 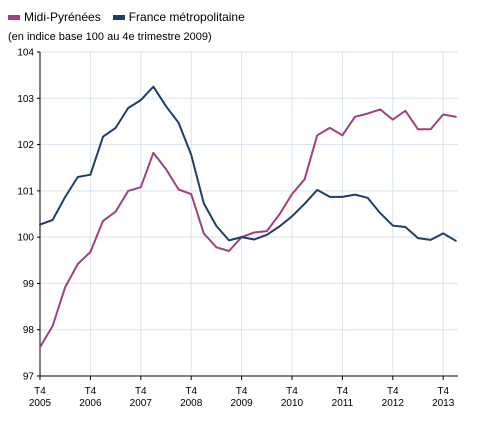 I want to click on x-tick-label-year: 2008, so click(x=191, y=403).